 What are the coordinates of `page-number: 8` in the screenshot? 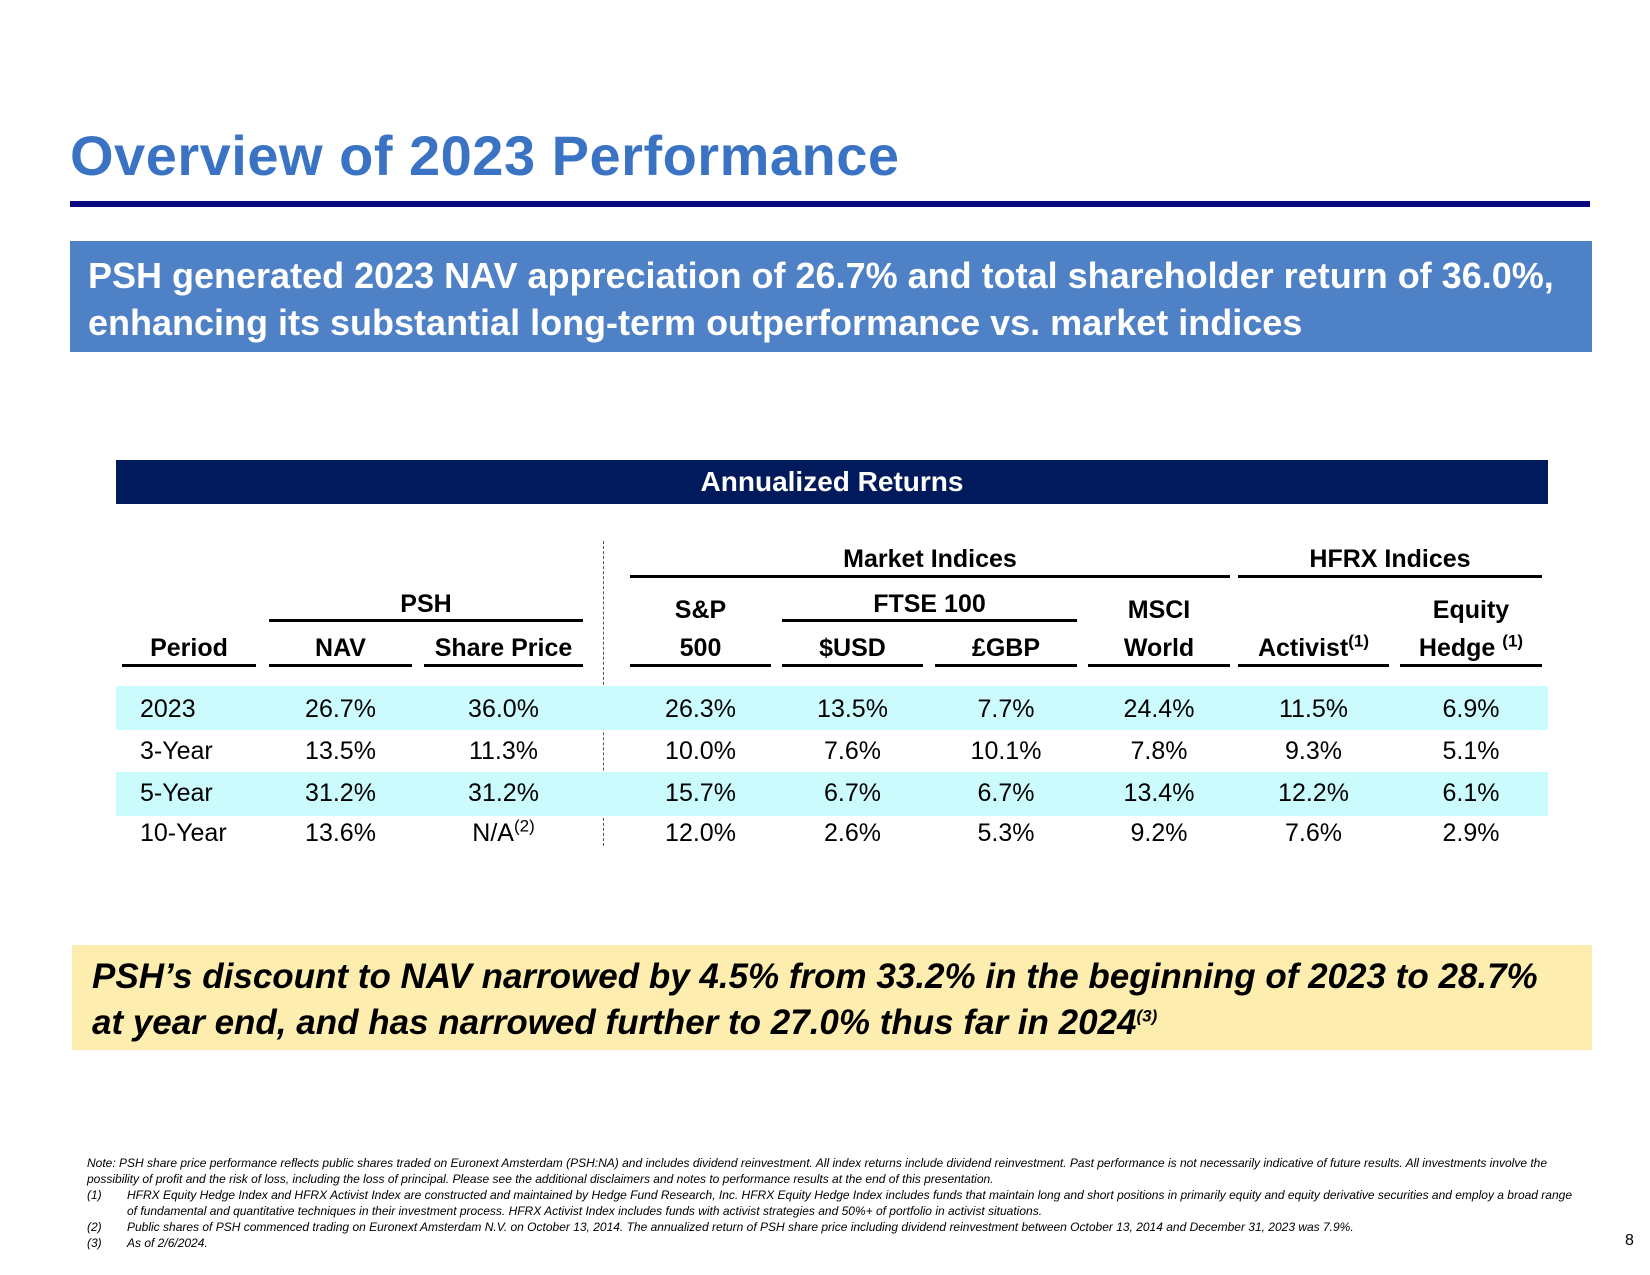 It's located at (1629, 1240).